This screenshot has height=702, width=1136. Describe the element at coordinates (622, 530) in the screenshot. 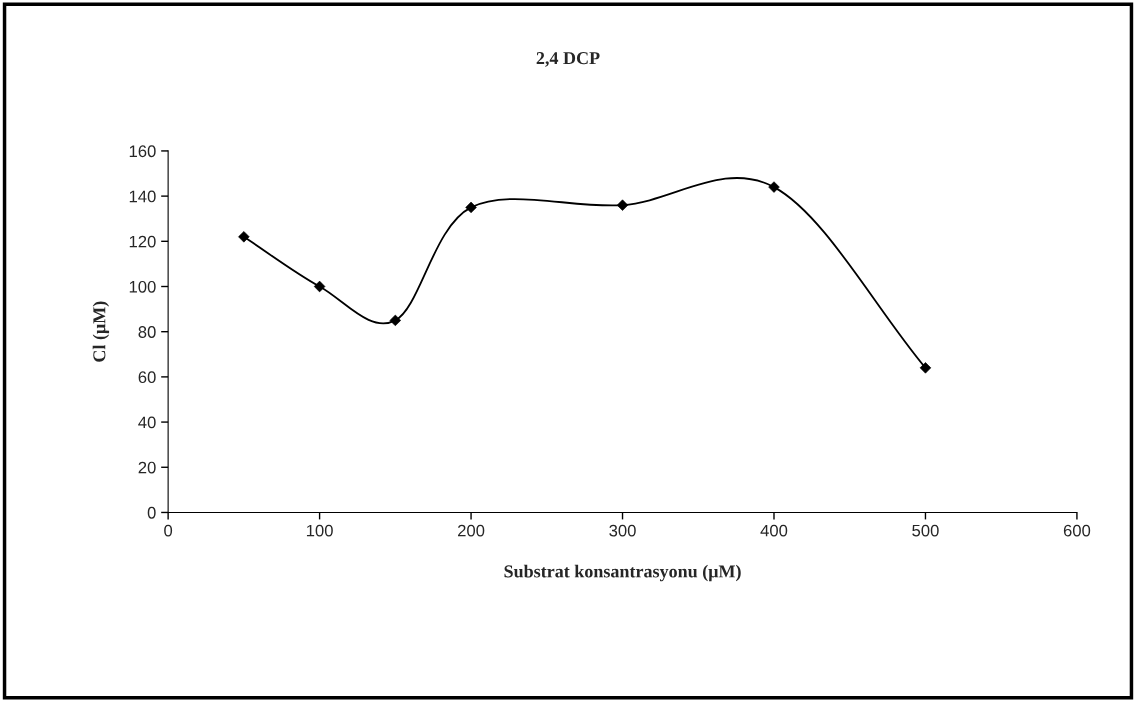

I see `x-tick-label: 300` at that location.